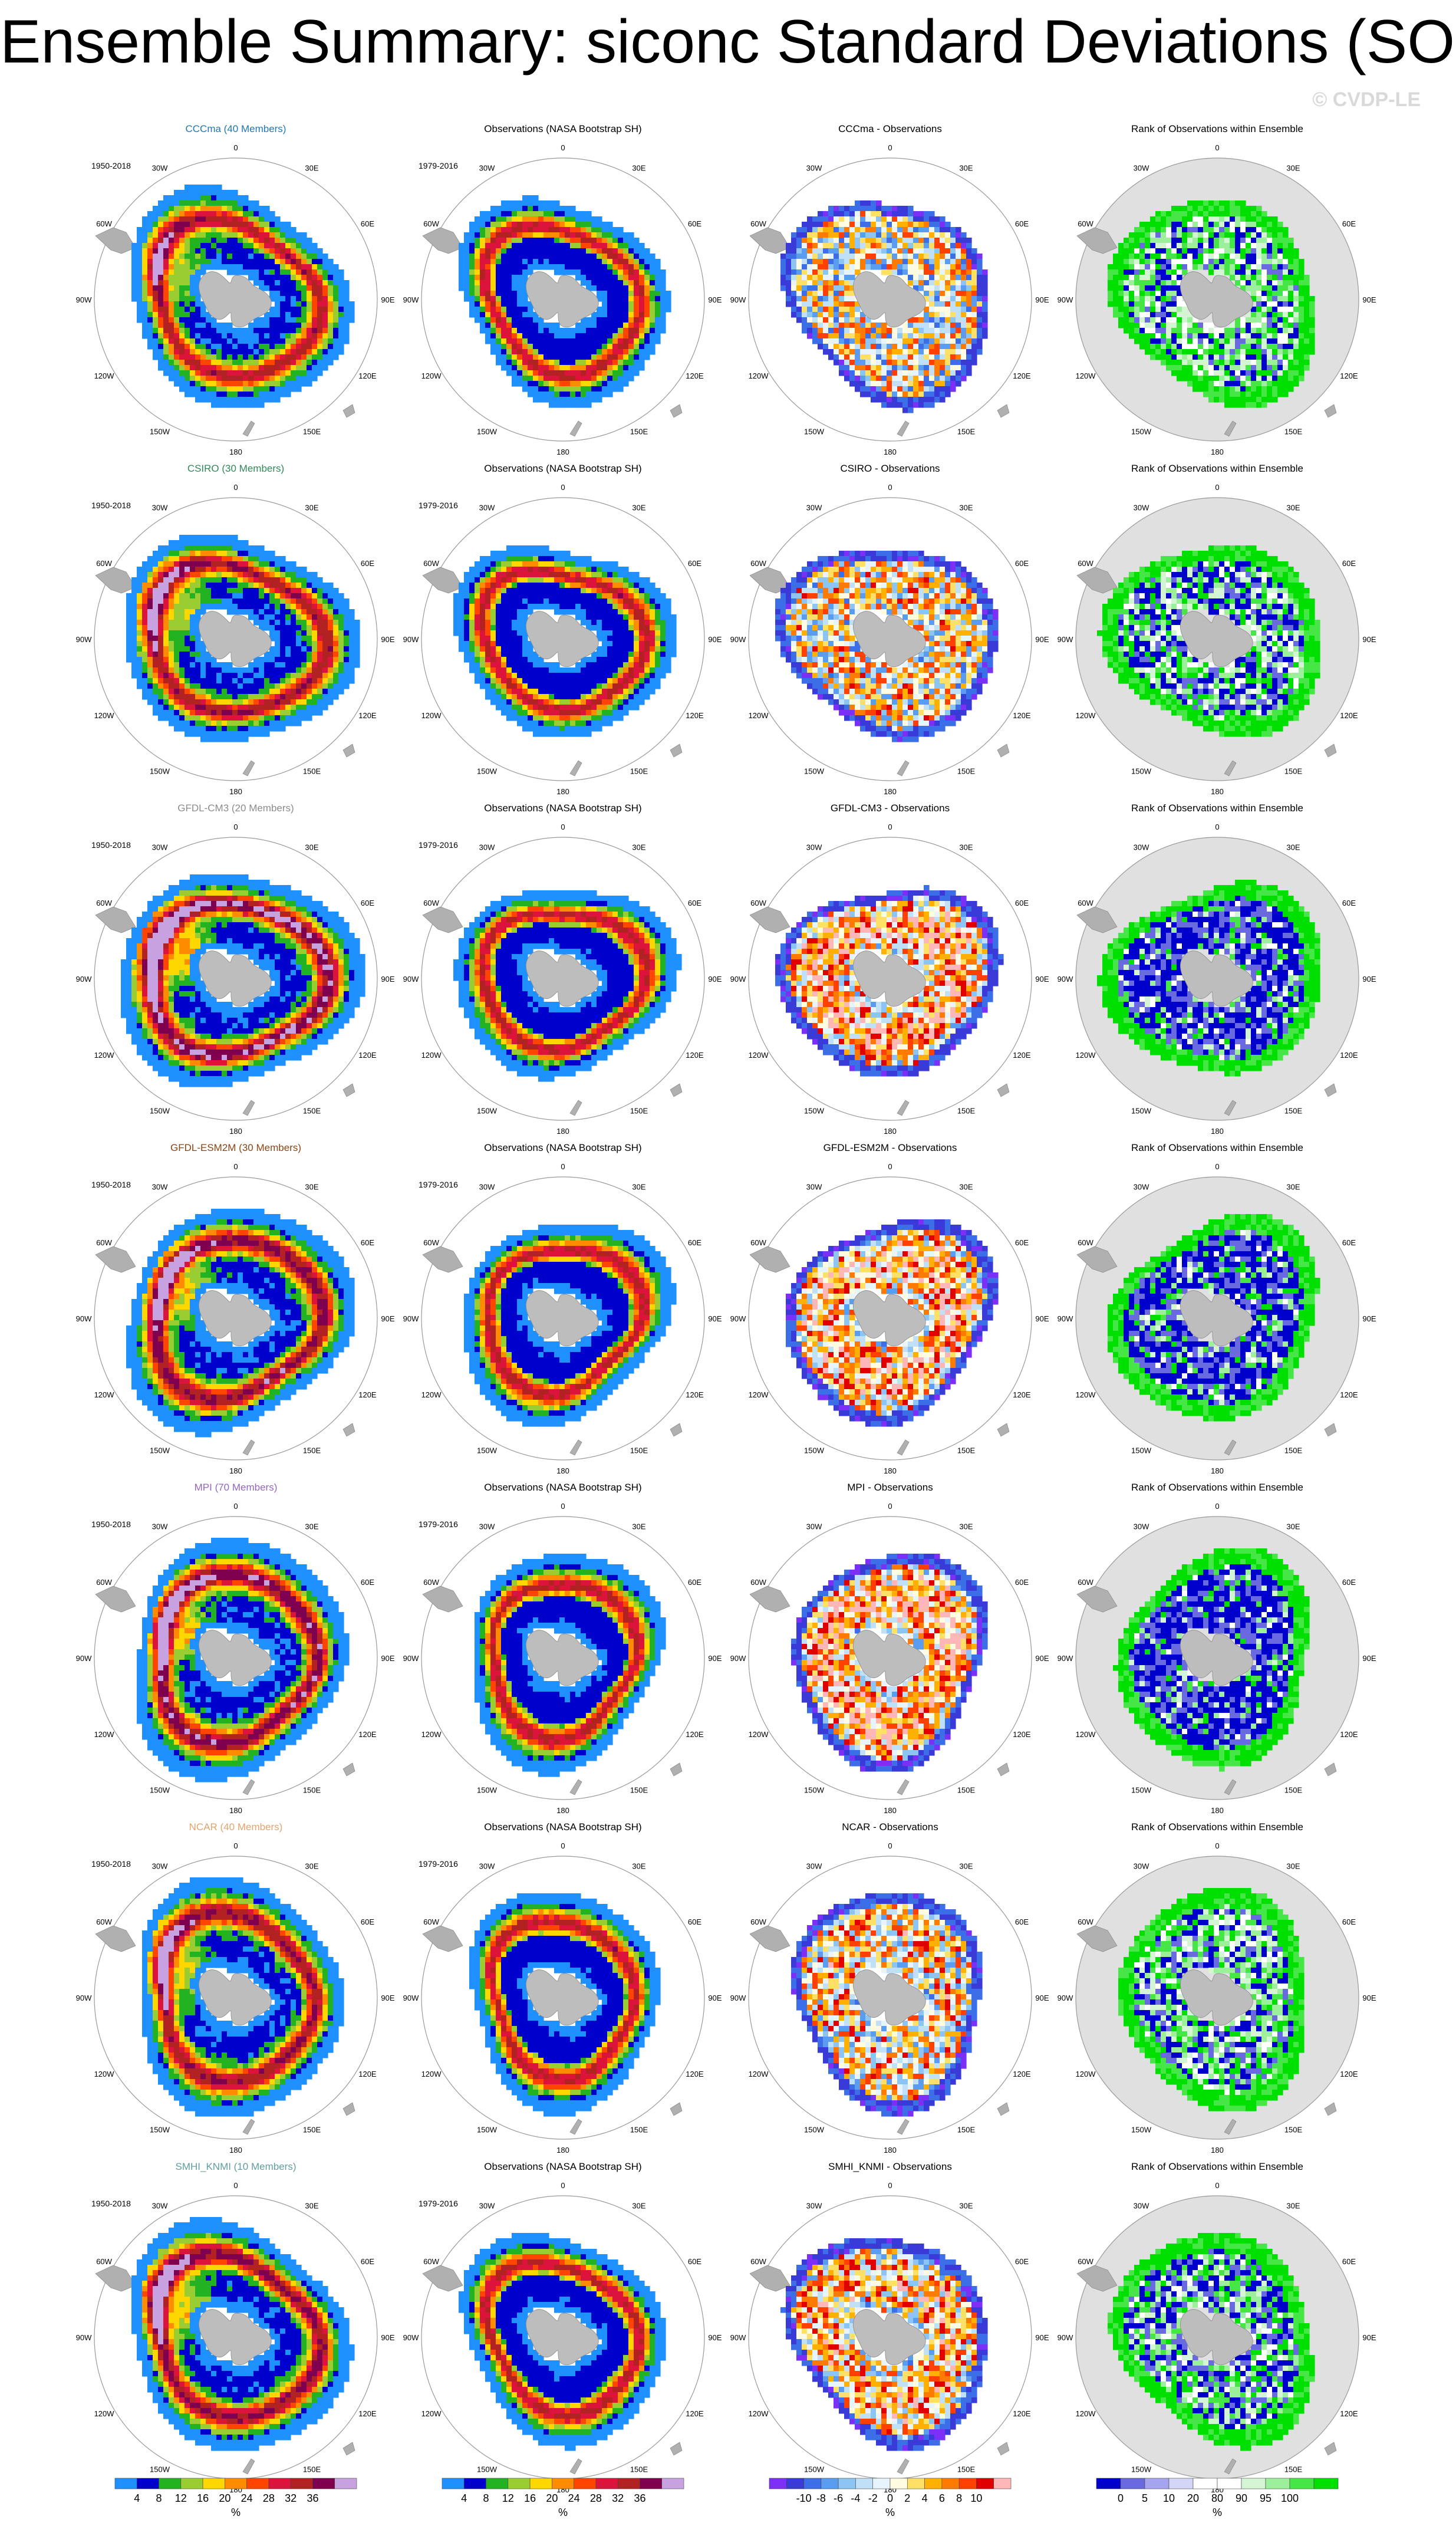  What do you see at coordinates (562, 639) in the screenshot?
I see `observations-map: 0 30E 60E 90E 120E 150E 180 150W 120W 90W 60W 30W` at bounding box center [562, 639].